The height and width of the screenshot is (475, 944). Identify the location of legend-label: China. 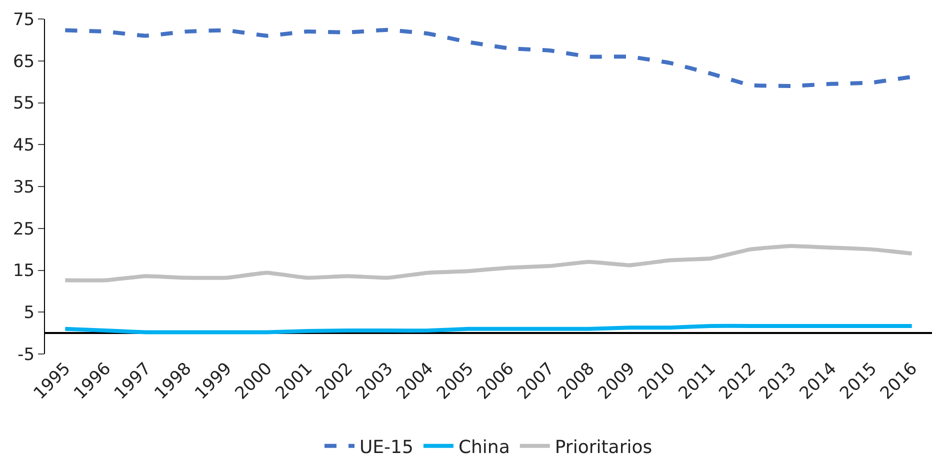
(484, 447).